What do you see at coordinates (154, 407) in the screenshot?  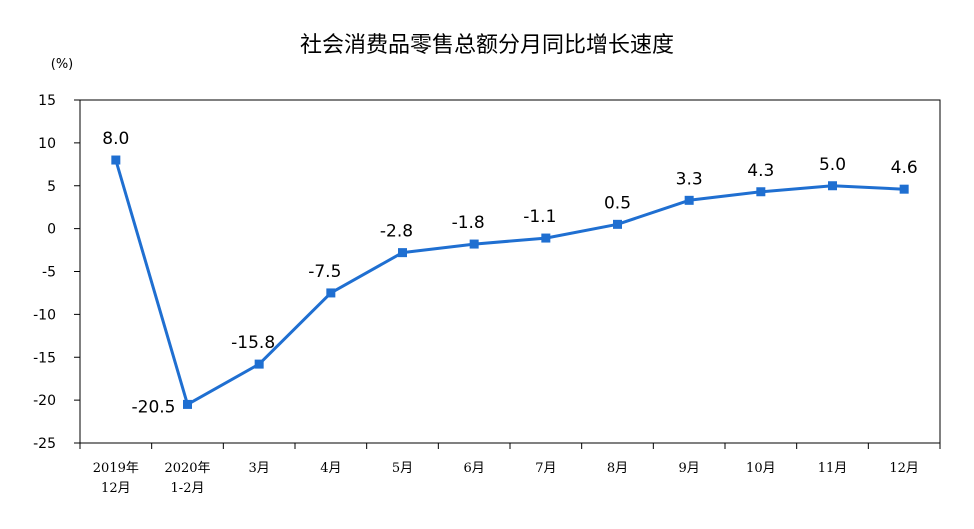 I see `data-label: -20.5` at bounding box center [154, 407].